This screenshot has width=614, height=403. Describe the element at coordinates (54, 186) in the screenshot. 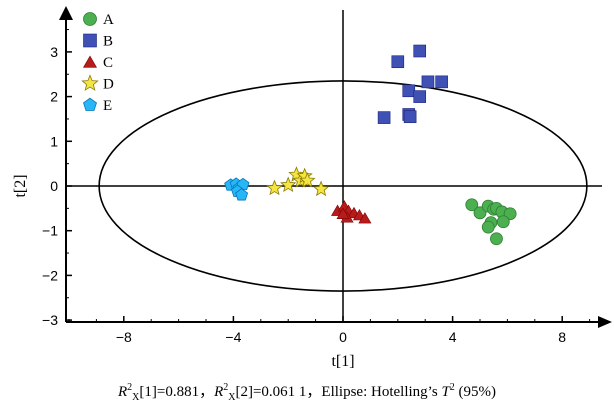

I see `y-tick-label: 0` at that location.